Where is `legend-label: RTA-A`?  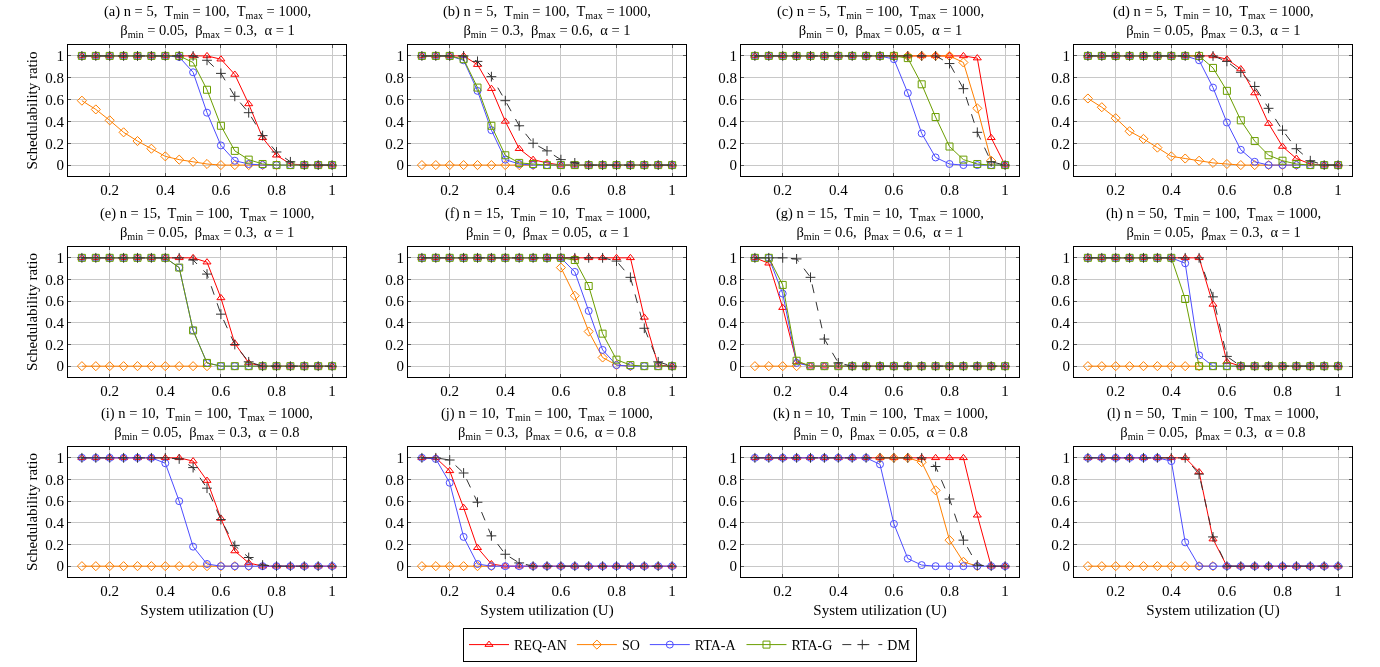
legend-label: RTA-A is located at coordinates (715, 646).